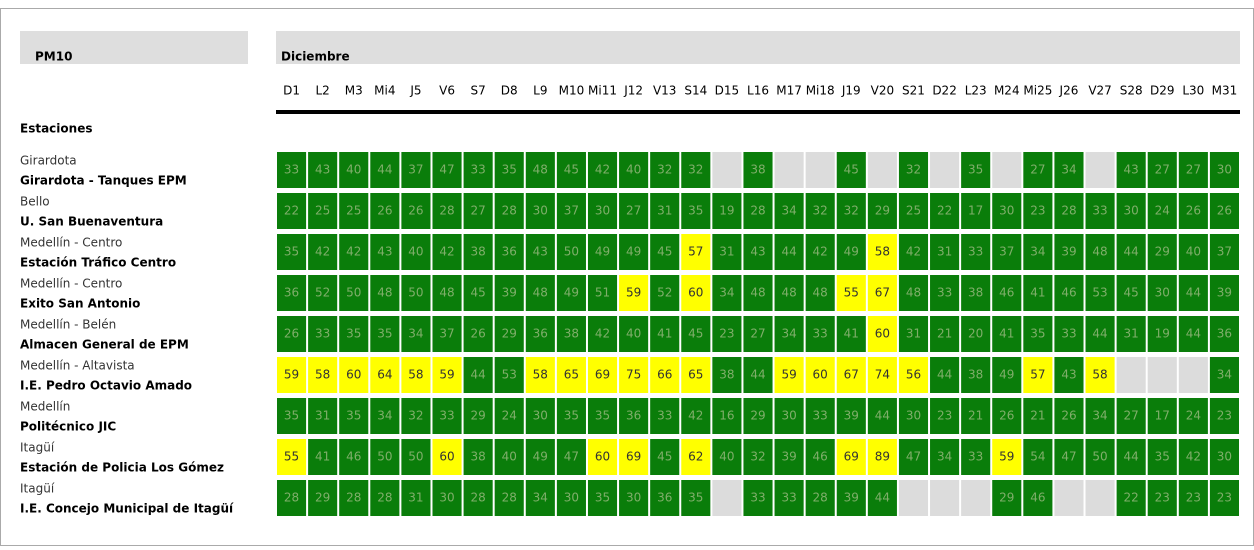 The height and width of the screenshot is (550, 1254). I want to click on cell-value: 29, so click(477, 416).